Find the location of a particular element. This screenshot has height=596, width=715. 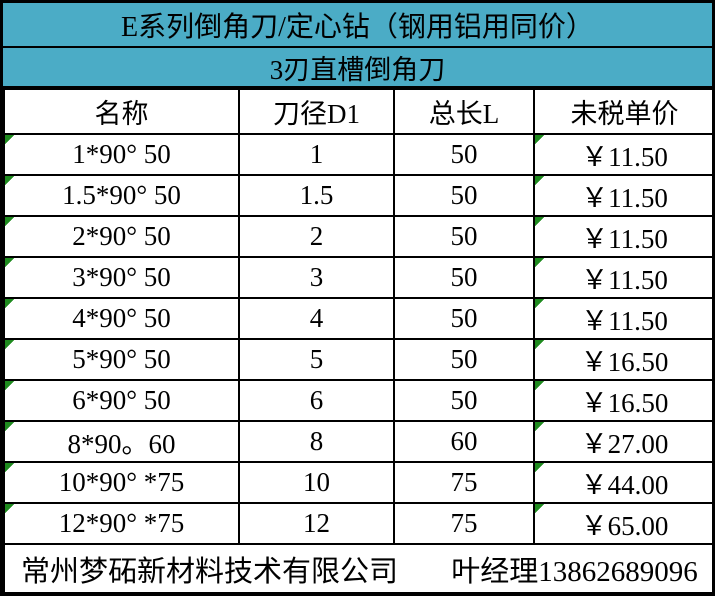

sheet-title: E系列倒角刀/定心钻（钢用铝用同价） is located at coordinates (357, 25).